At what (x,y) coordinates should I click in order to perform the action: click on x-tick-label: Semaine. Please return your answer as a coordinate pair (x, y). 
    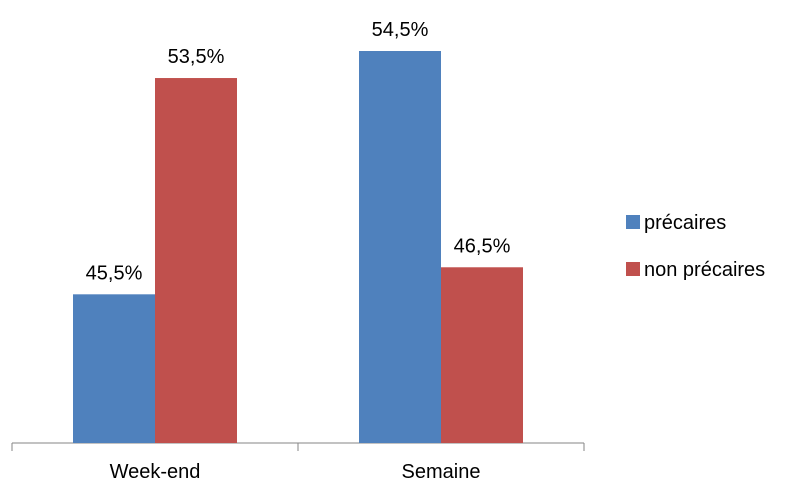
    Looking at the image, I should click on (441, 472).